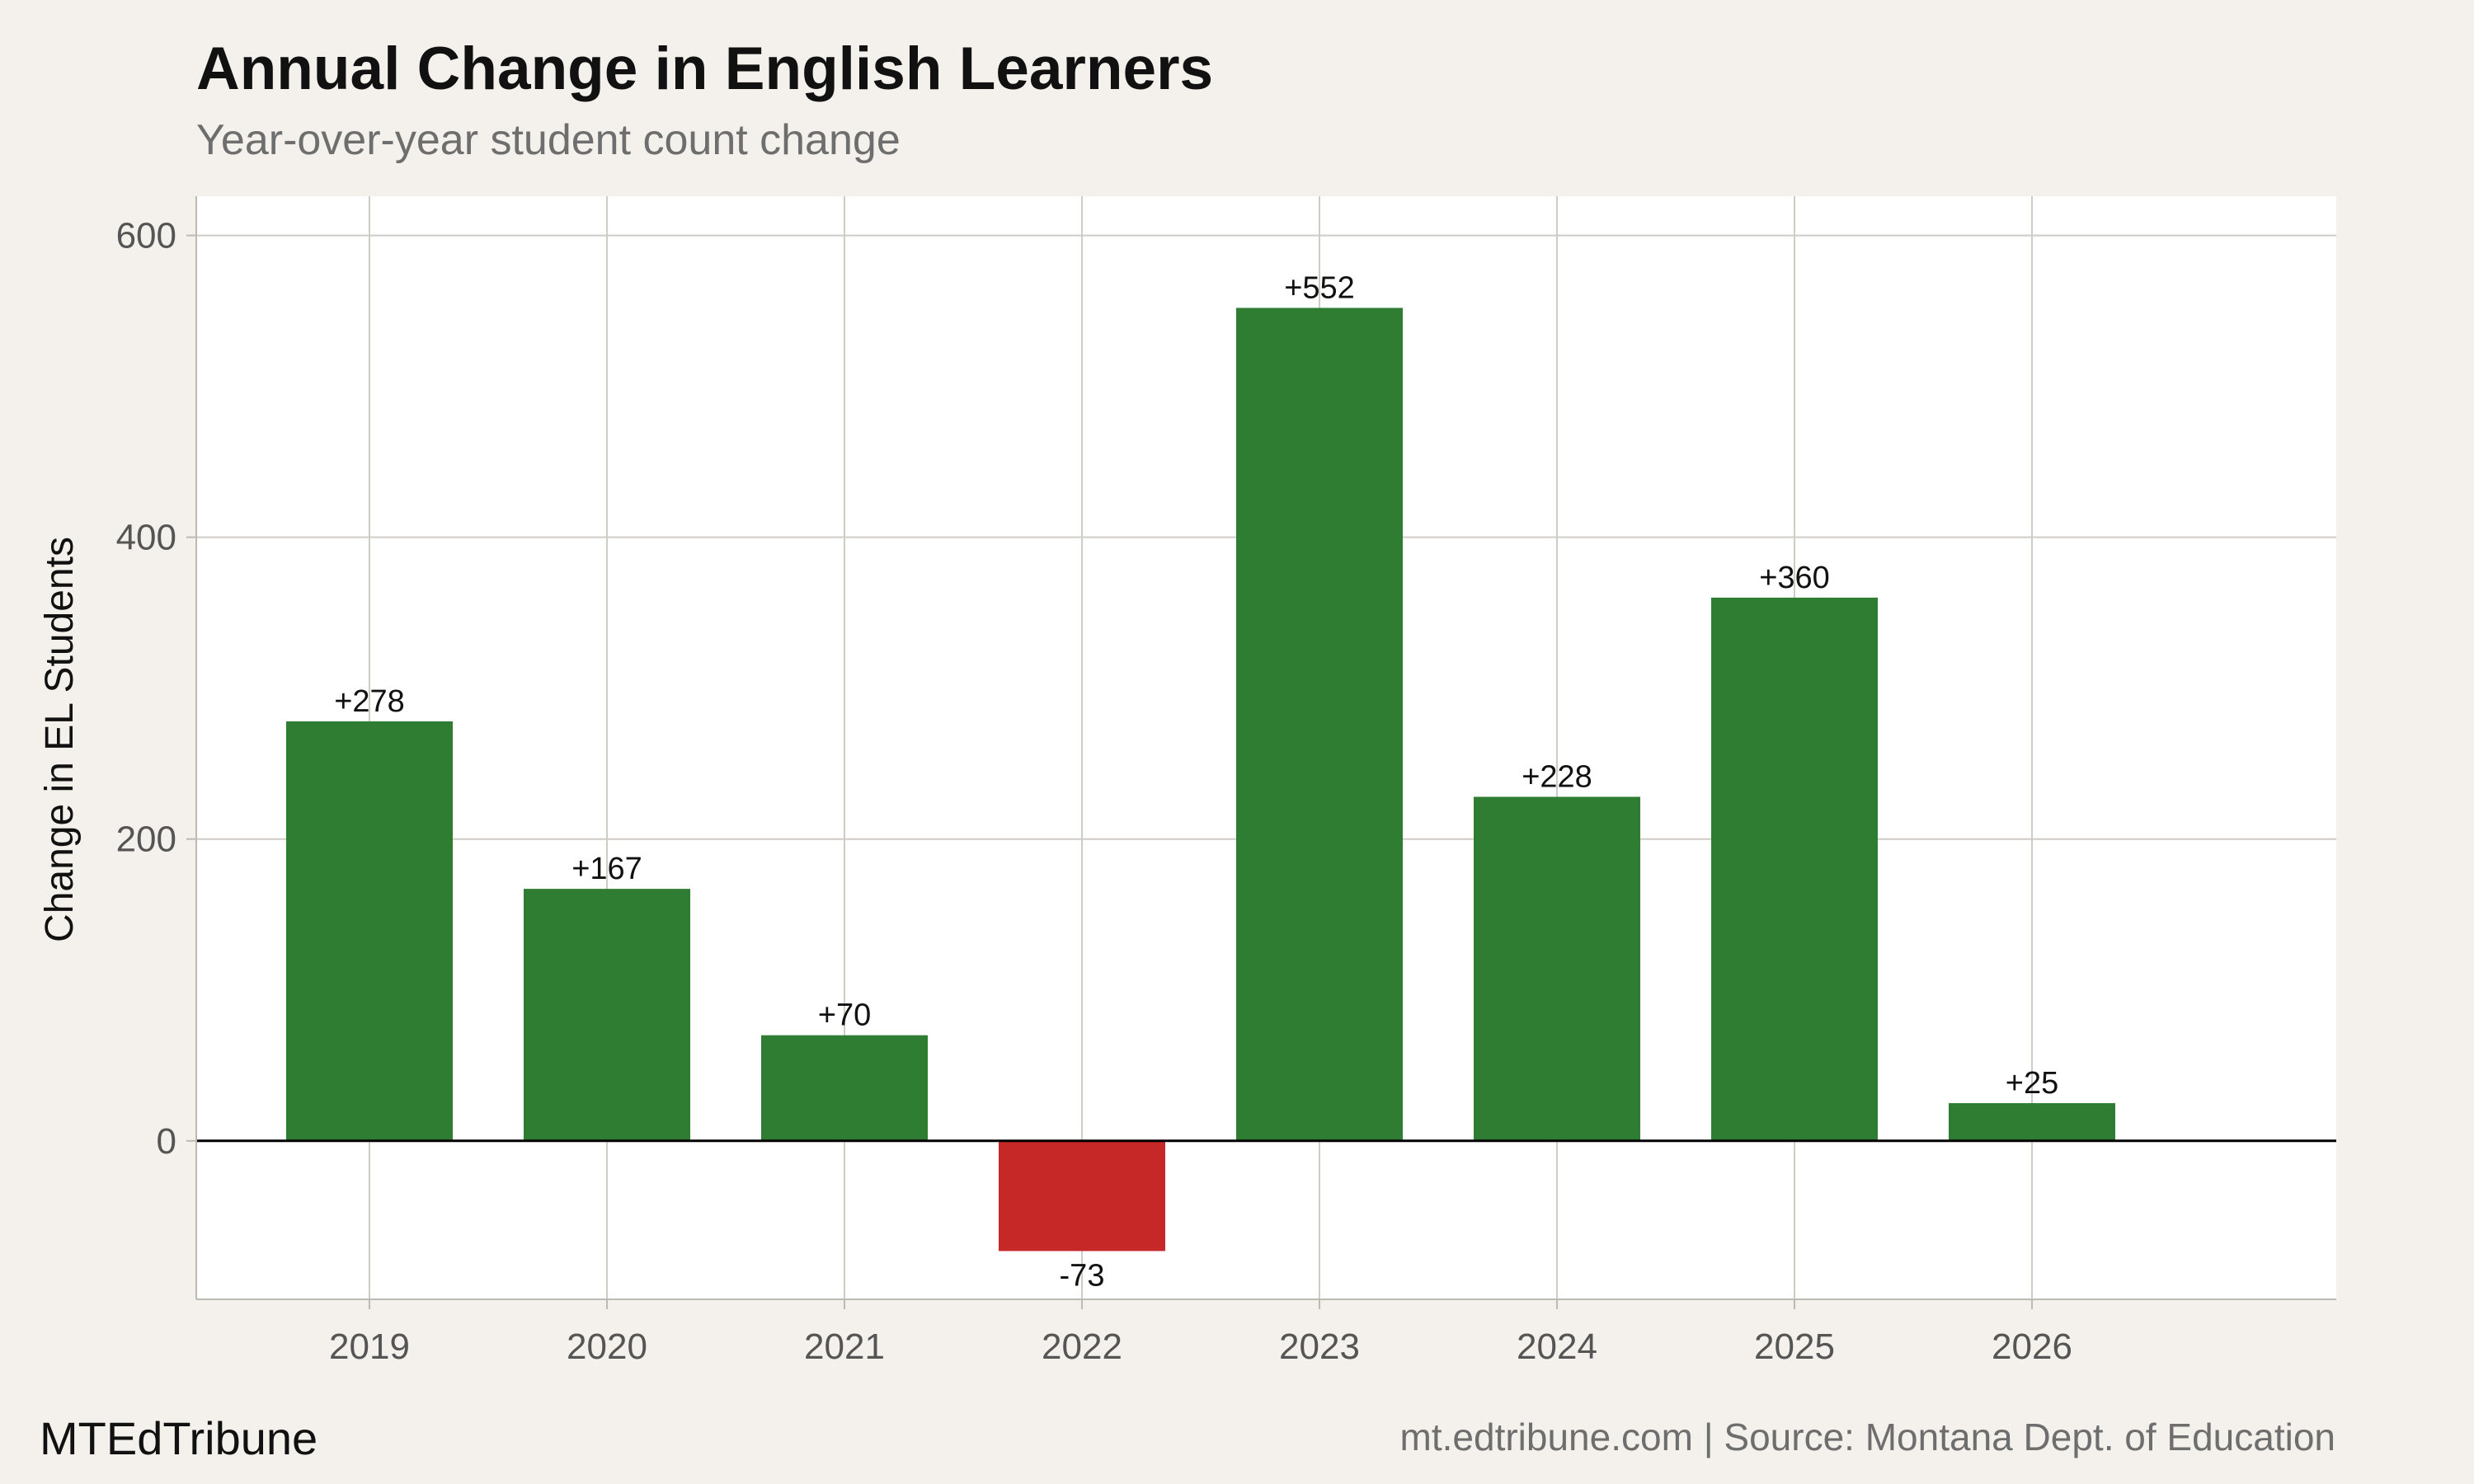 Image resolution: width=2474 pixels, height=1484 pixels. Describe the element at coordinates (166, 1141) in the screenshot. I see `y-tick-label: 0` at that location.